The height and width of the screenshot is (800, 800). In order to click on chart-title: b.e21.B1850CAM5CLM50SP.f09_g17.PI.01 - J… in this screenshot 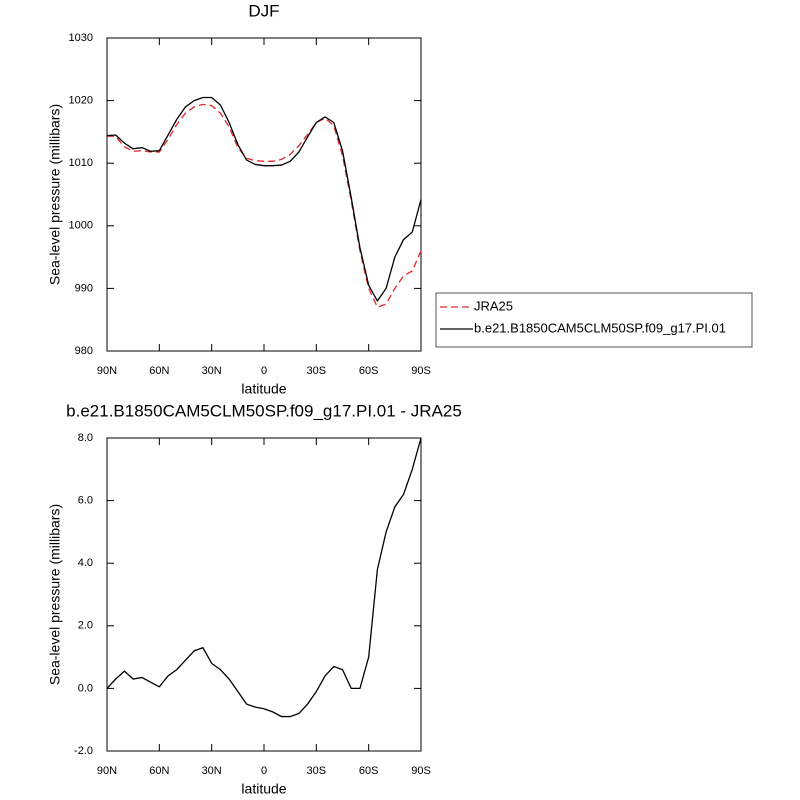, I will do `click(264, 410)`.